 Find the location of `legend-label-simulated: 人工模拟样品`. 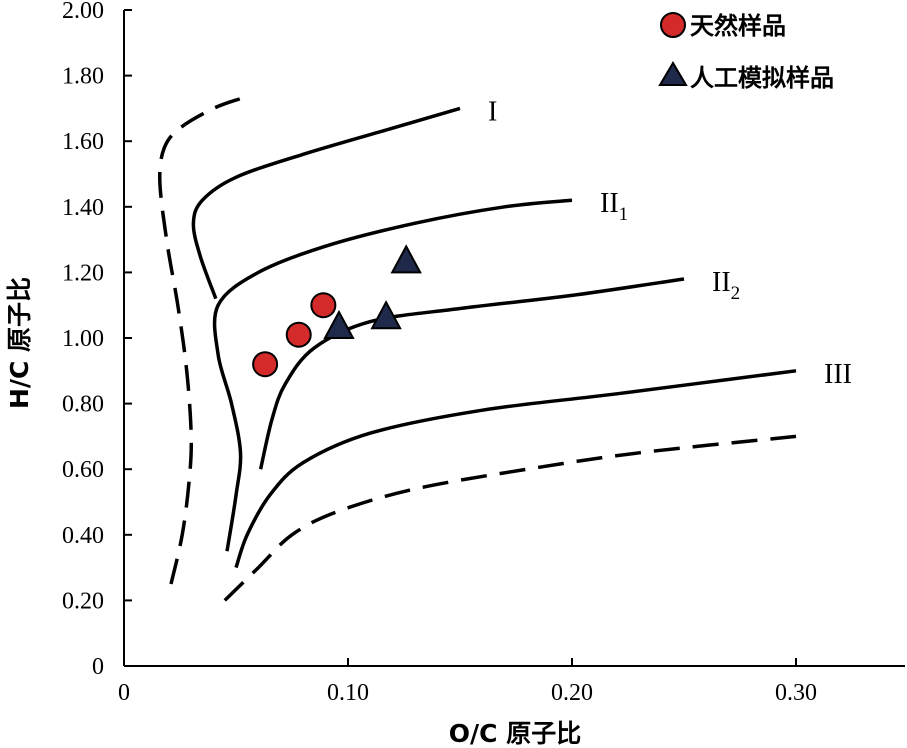

legend-label-simulated: 人工模拟样品 is located at coordinates (762, 78).